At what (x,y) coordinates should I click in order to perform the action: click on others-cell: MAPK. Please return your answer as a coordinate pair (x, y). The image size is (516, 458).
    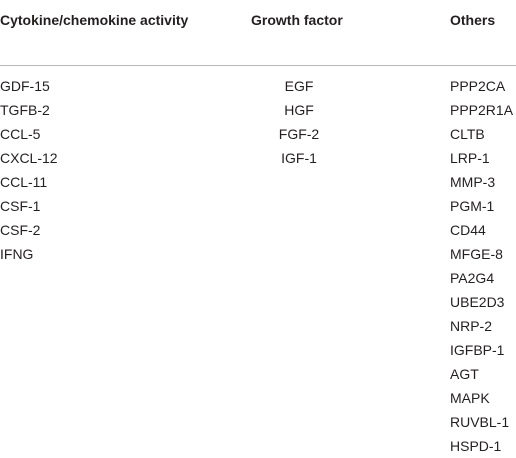
    Looking at the image, I should click on (470, 398).